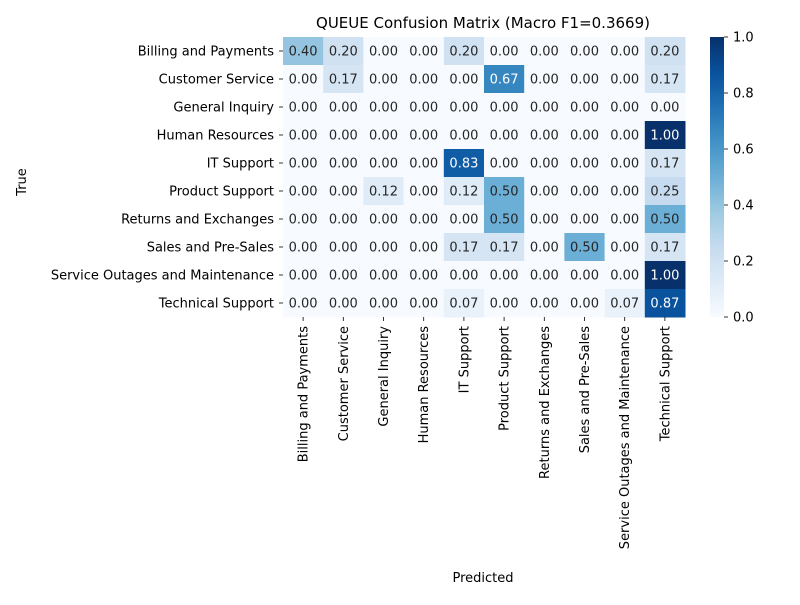 The image size is (800, 605). Describe the element at coordinates (665, 384) in the screenshot. I see `x-tick-label: Technical Support` at that location.